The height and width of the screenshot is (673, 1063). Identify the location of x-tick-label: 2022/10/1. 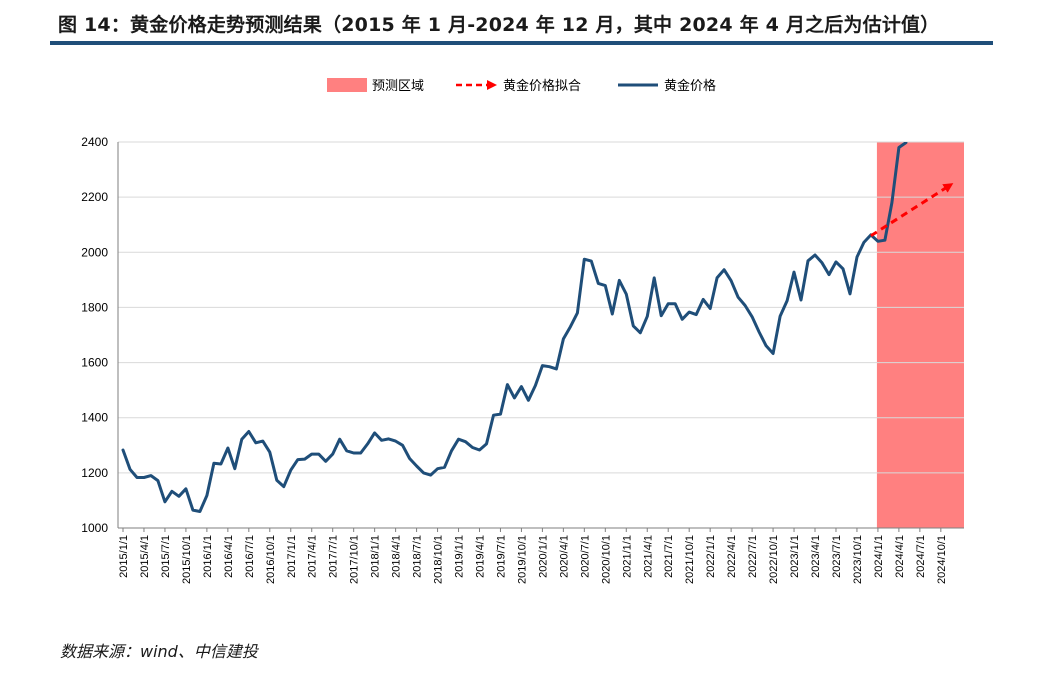
(774, 559).